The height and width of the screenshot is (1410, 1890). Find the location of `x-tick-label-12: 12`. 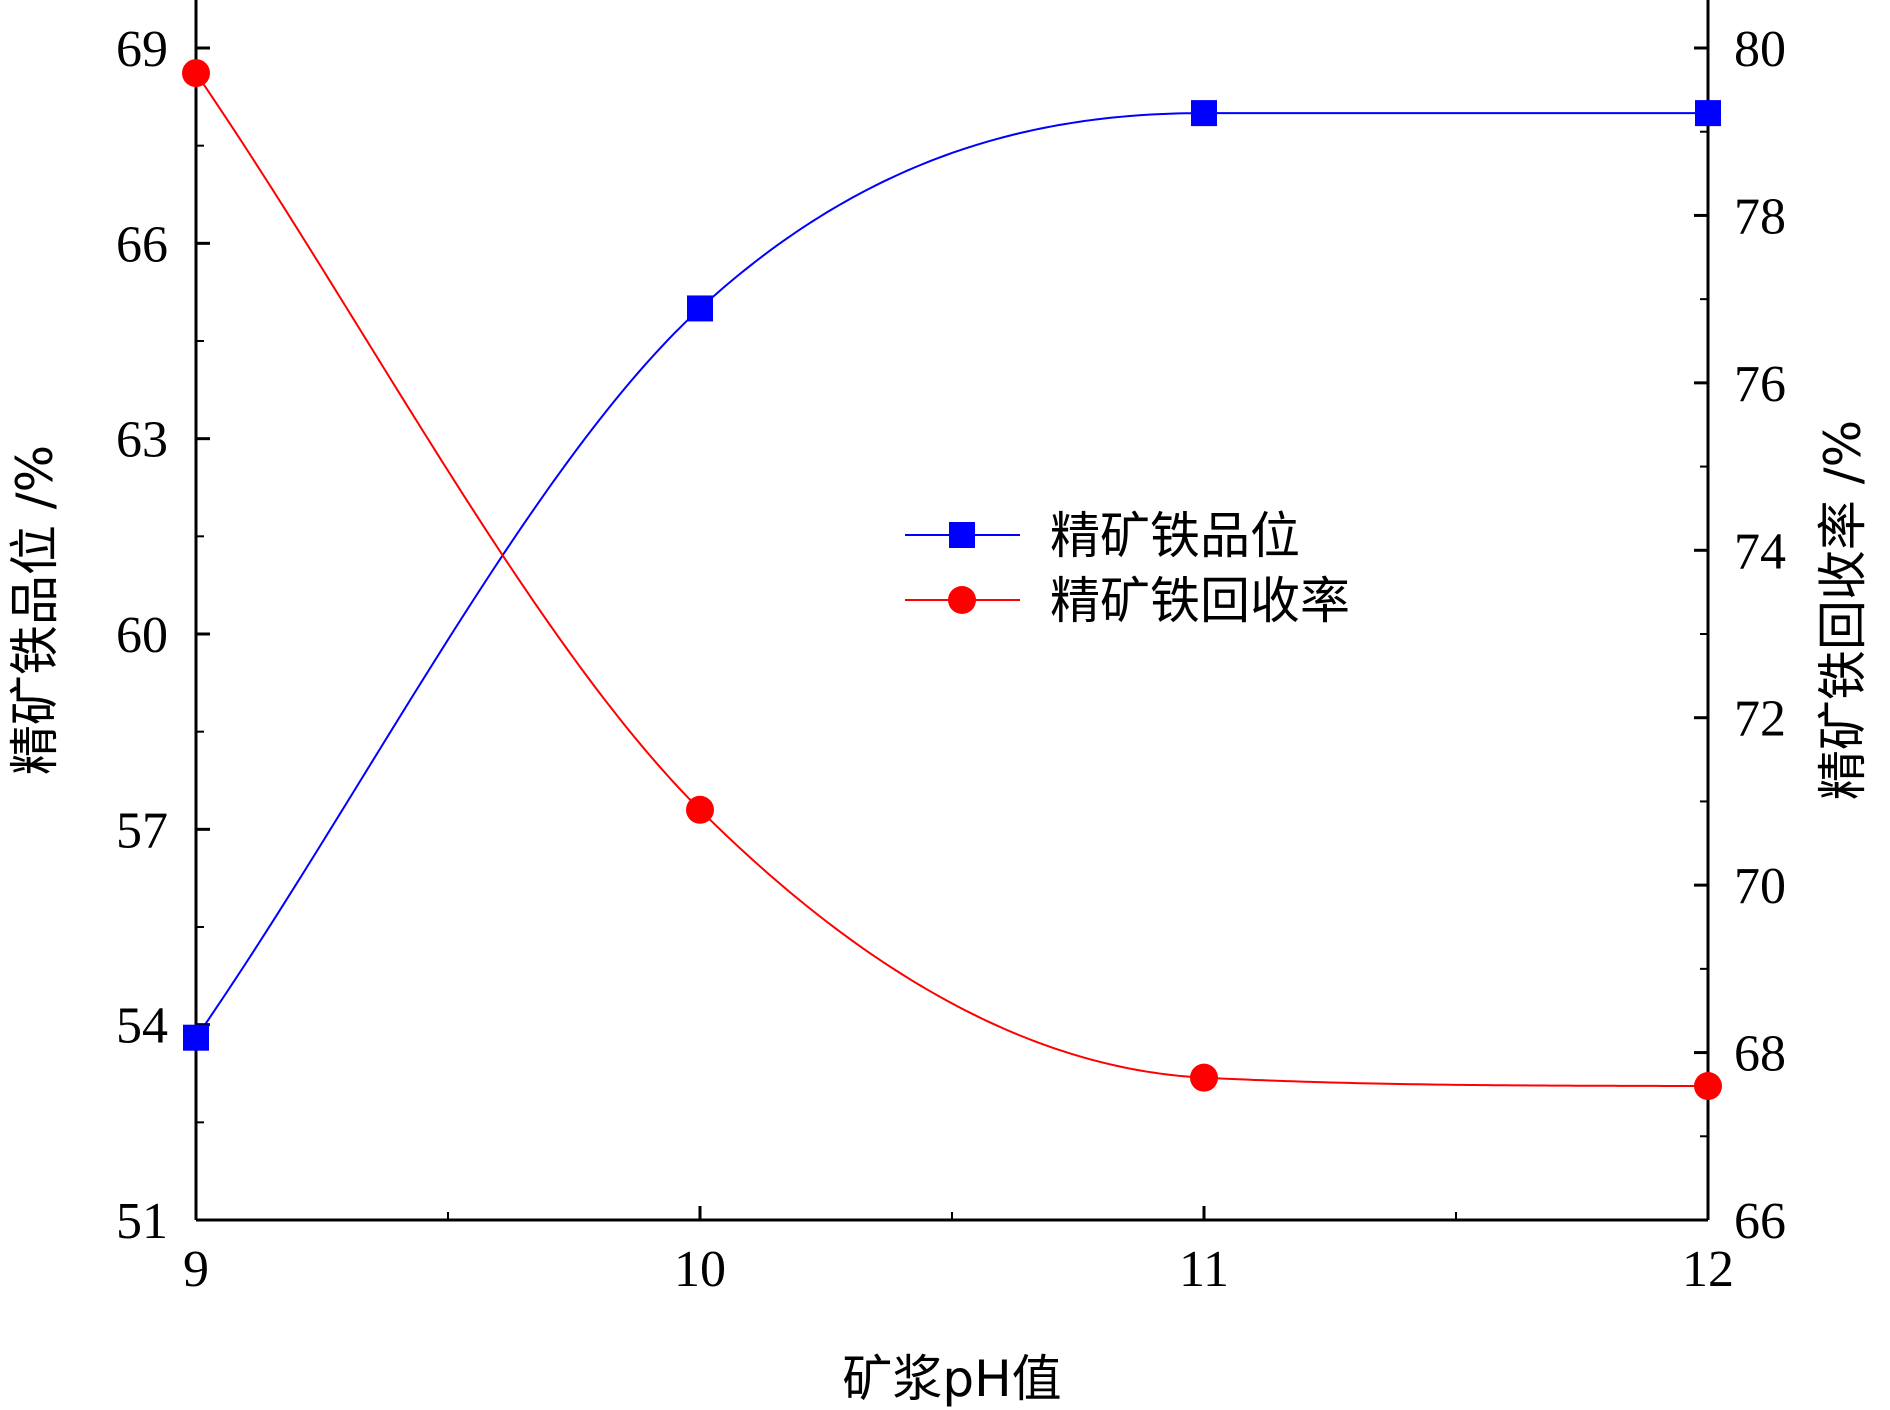

x-tick-label-12: 12 is located at coordinates (1708, 1269).